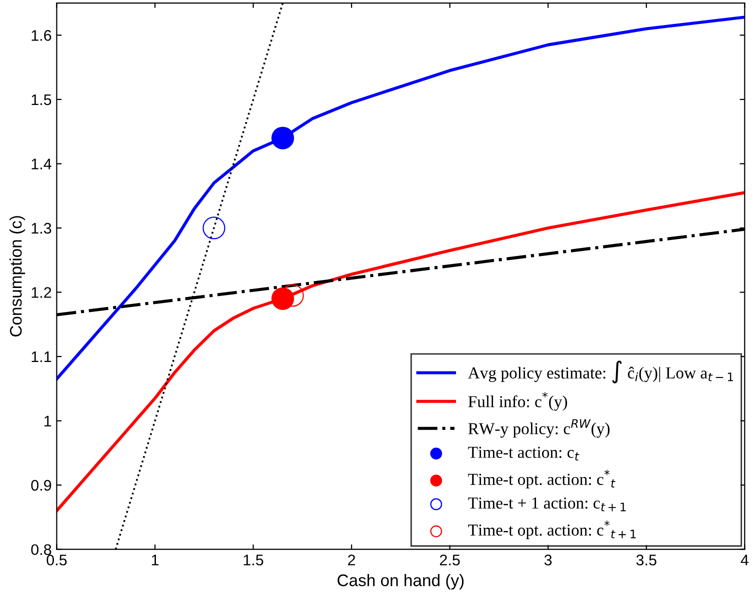  What do you see at coordinates (56, 560) in the screenshot?
I see `x-tick-label: 0.5` at bounding box center [56, 560].